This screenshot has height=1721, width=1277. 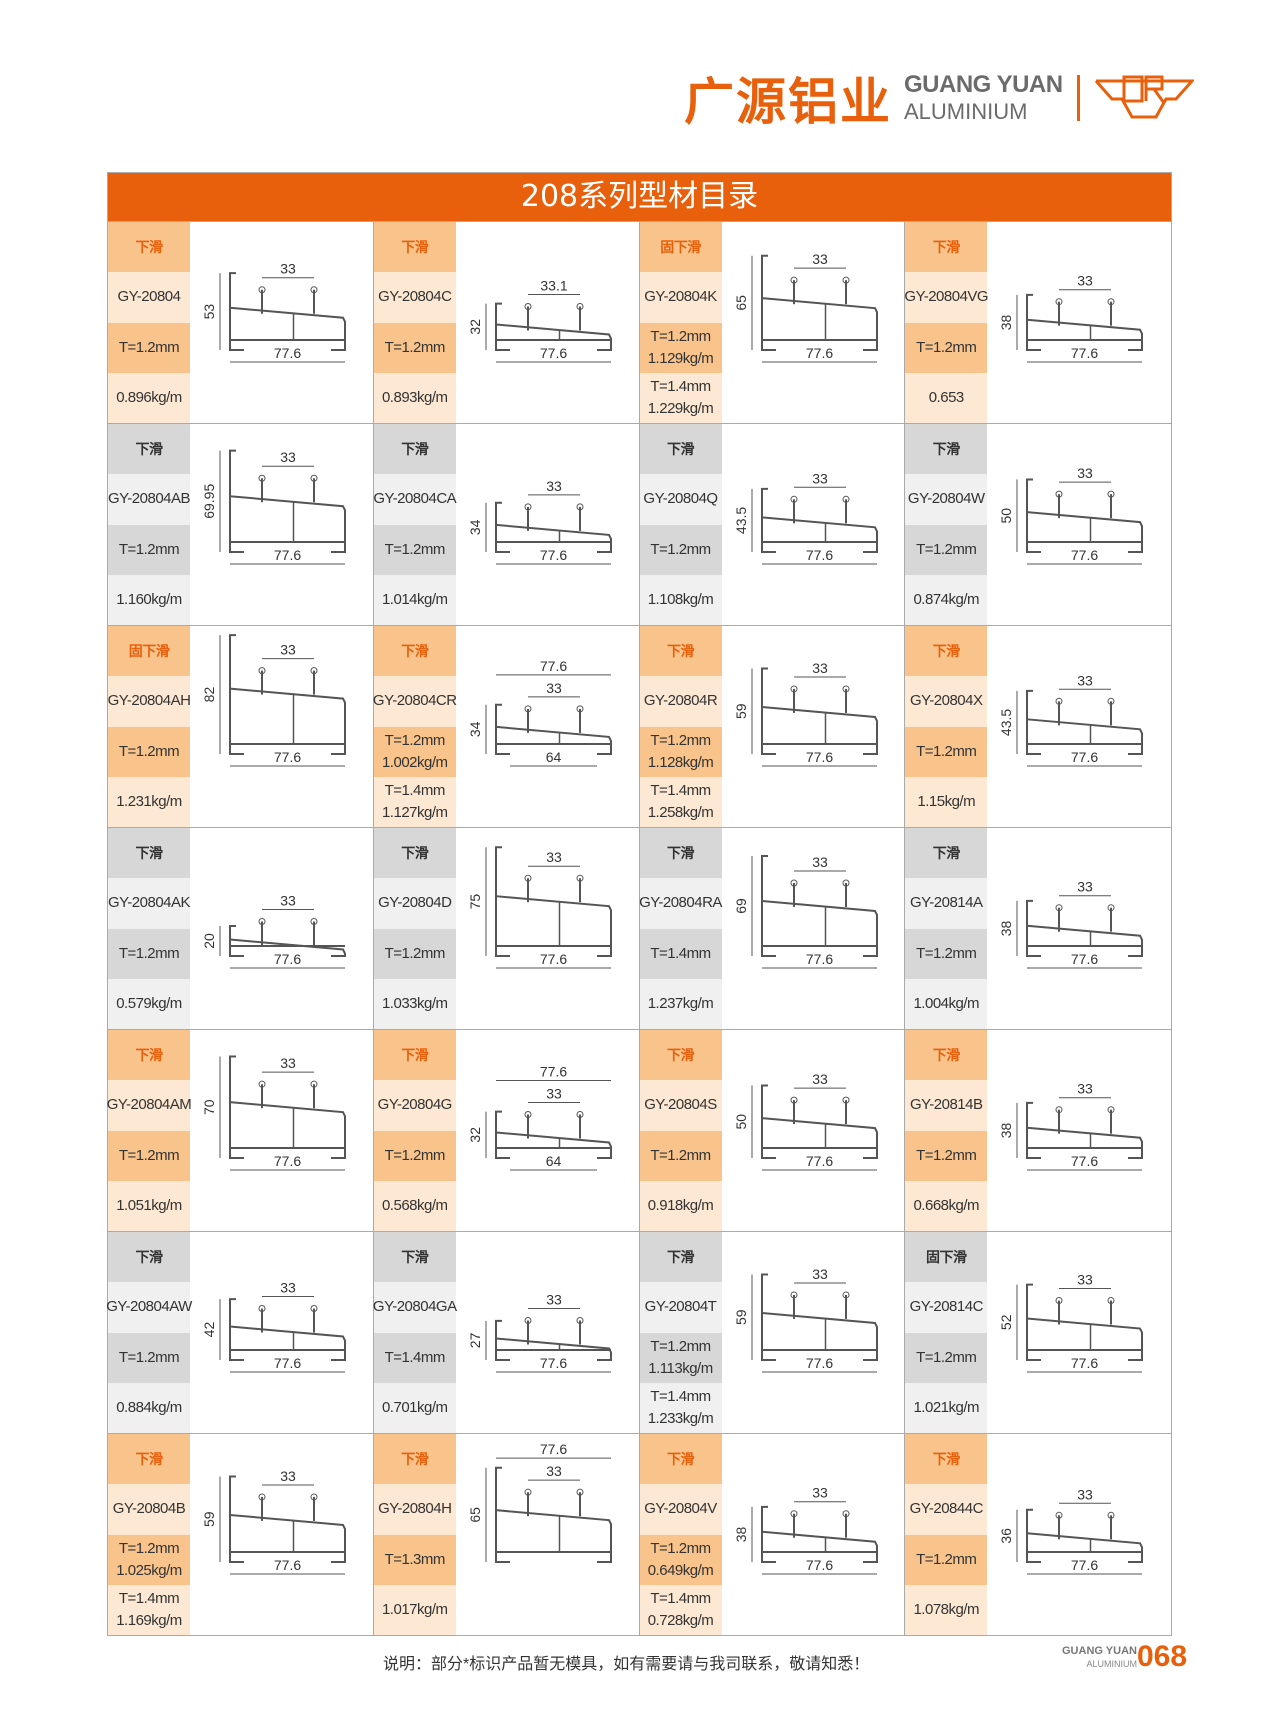 What do you see at coordinates (680, 1509) in the screenshot?
I see `profile-code: GY-20804V` at bounding box center [680, 1509].